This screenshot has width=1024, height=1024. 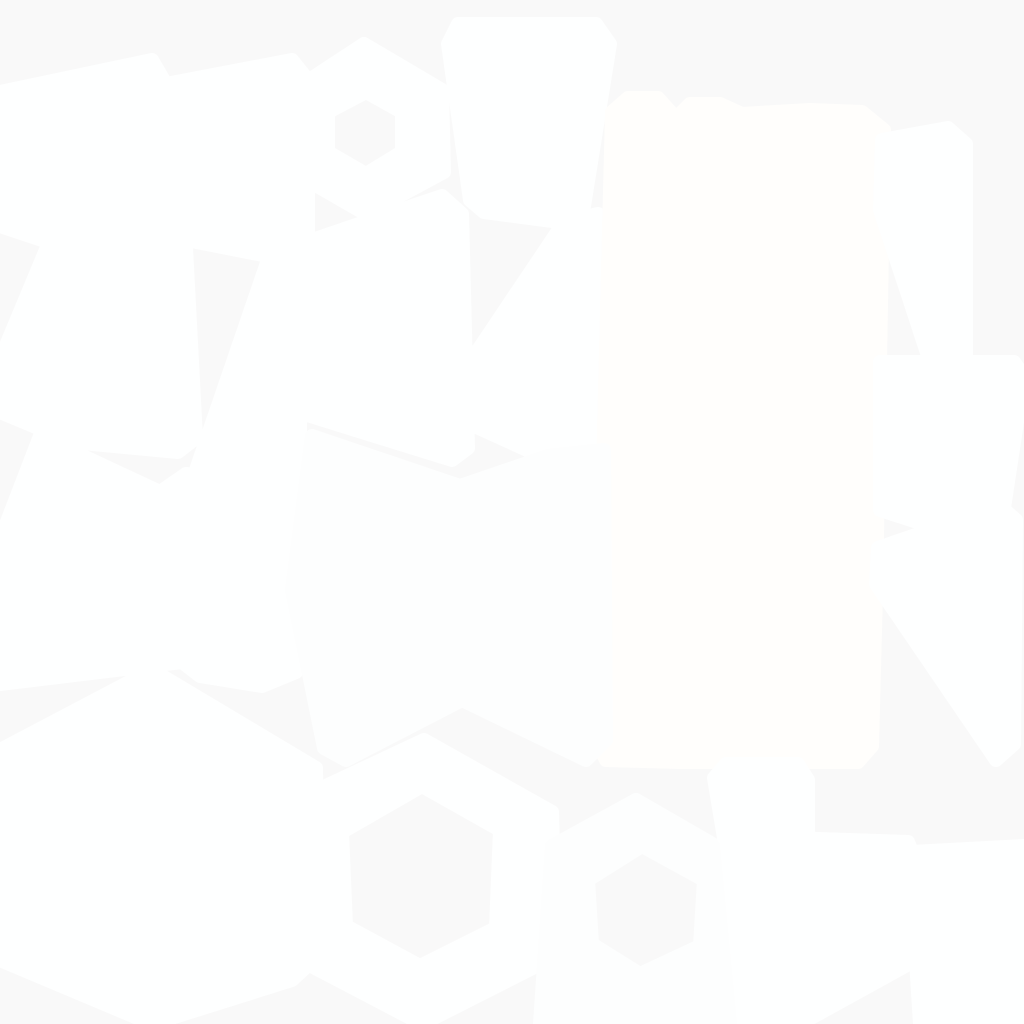 I want to click on center-lower-quad, so click(x=449, y=598).